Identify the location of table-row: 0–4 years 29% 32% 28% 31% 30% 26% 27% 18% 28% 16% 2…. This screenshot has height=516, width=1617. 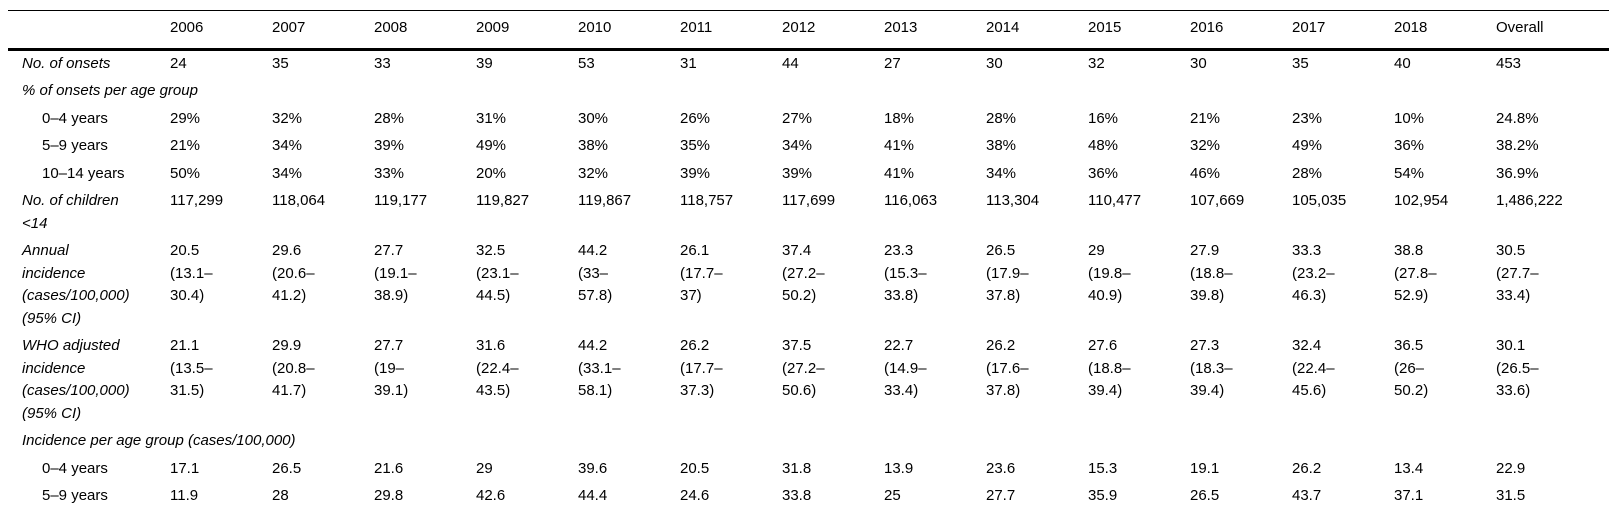
(808, 120).